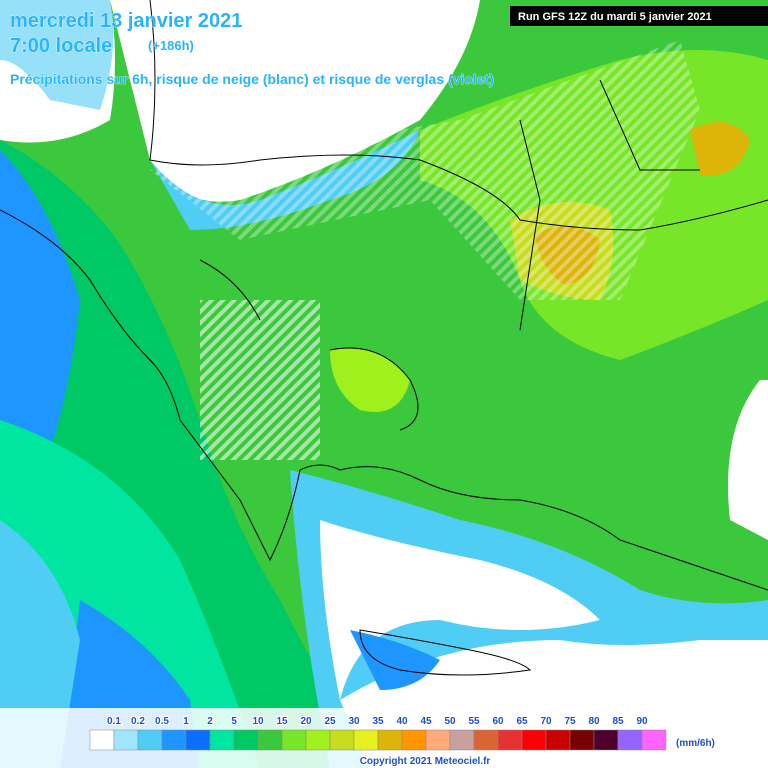 Image resolution: width=768 pixels, height=768 pixels. Describe the element at coordinates (114, 721) in the screenshot. I see `legend-label: 0.1` at that location.